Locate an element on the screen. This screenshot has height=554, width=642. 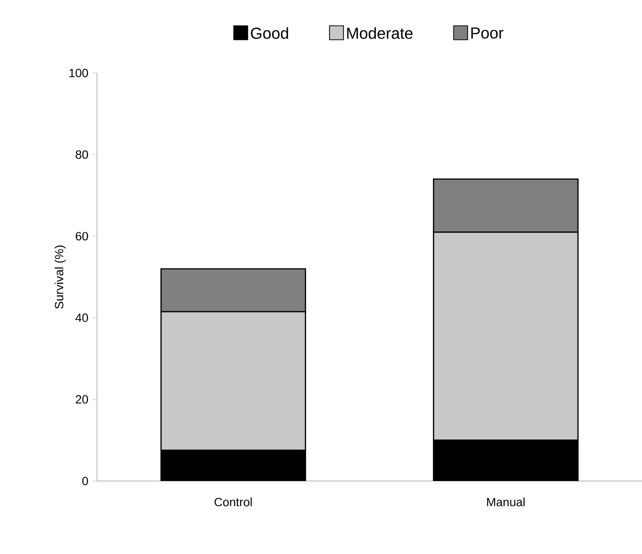
y-axis-title: Survival (%) is located at coordinates (60, 277).